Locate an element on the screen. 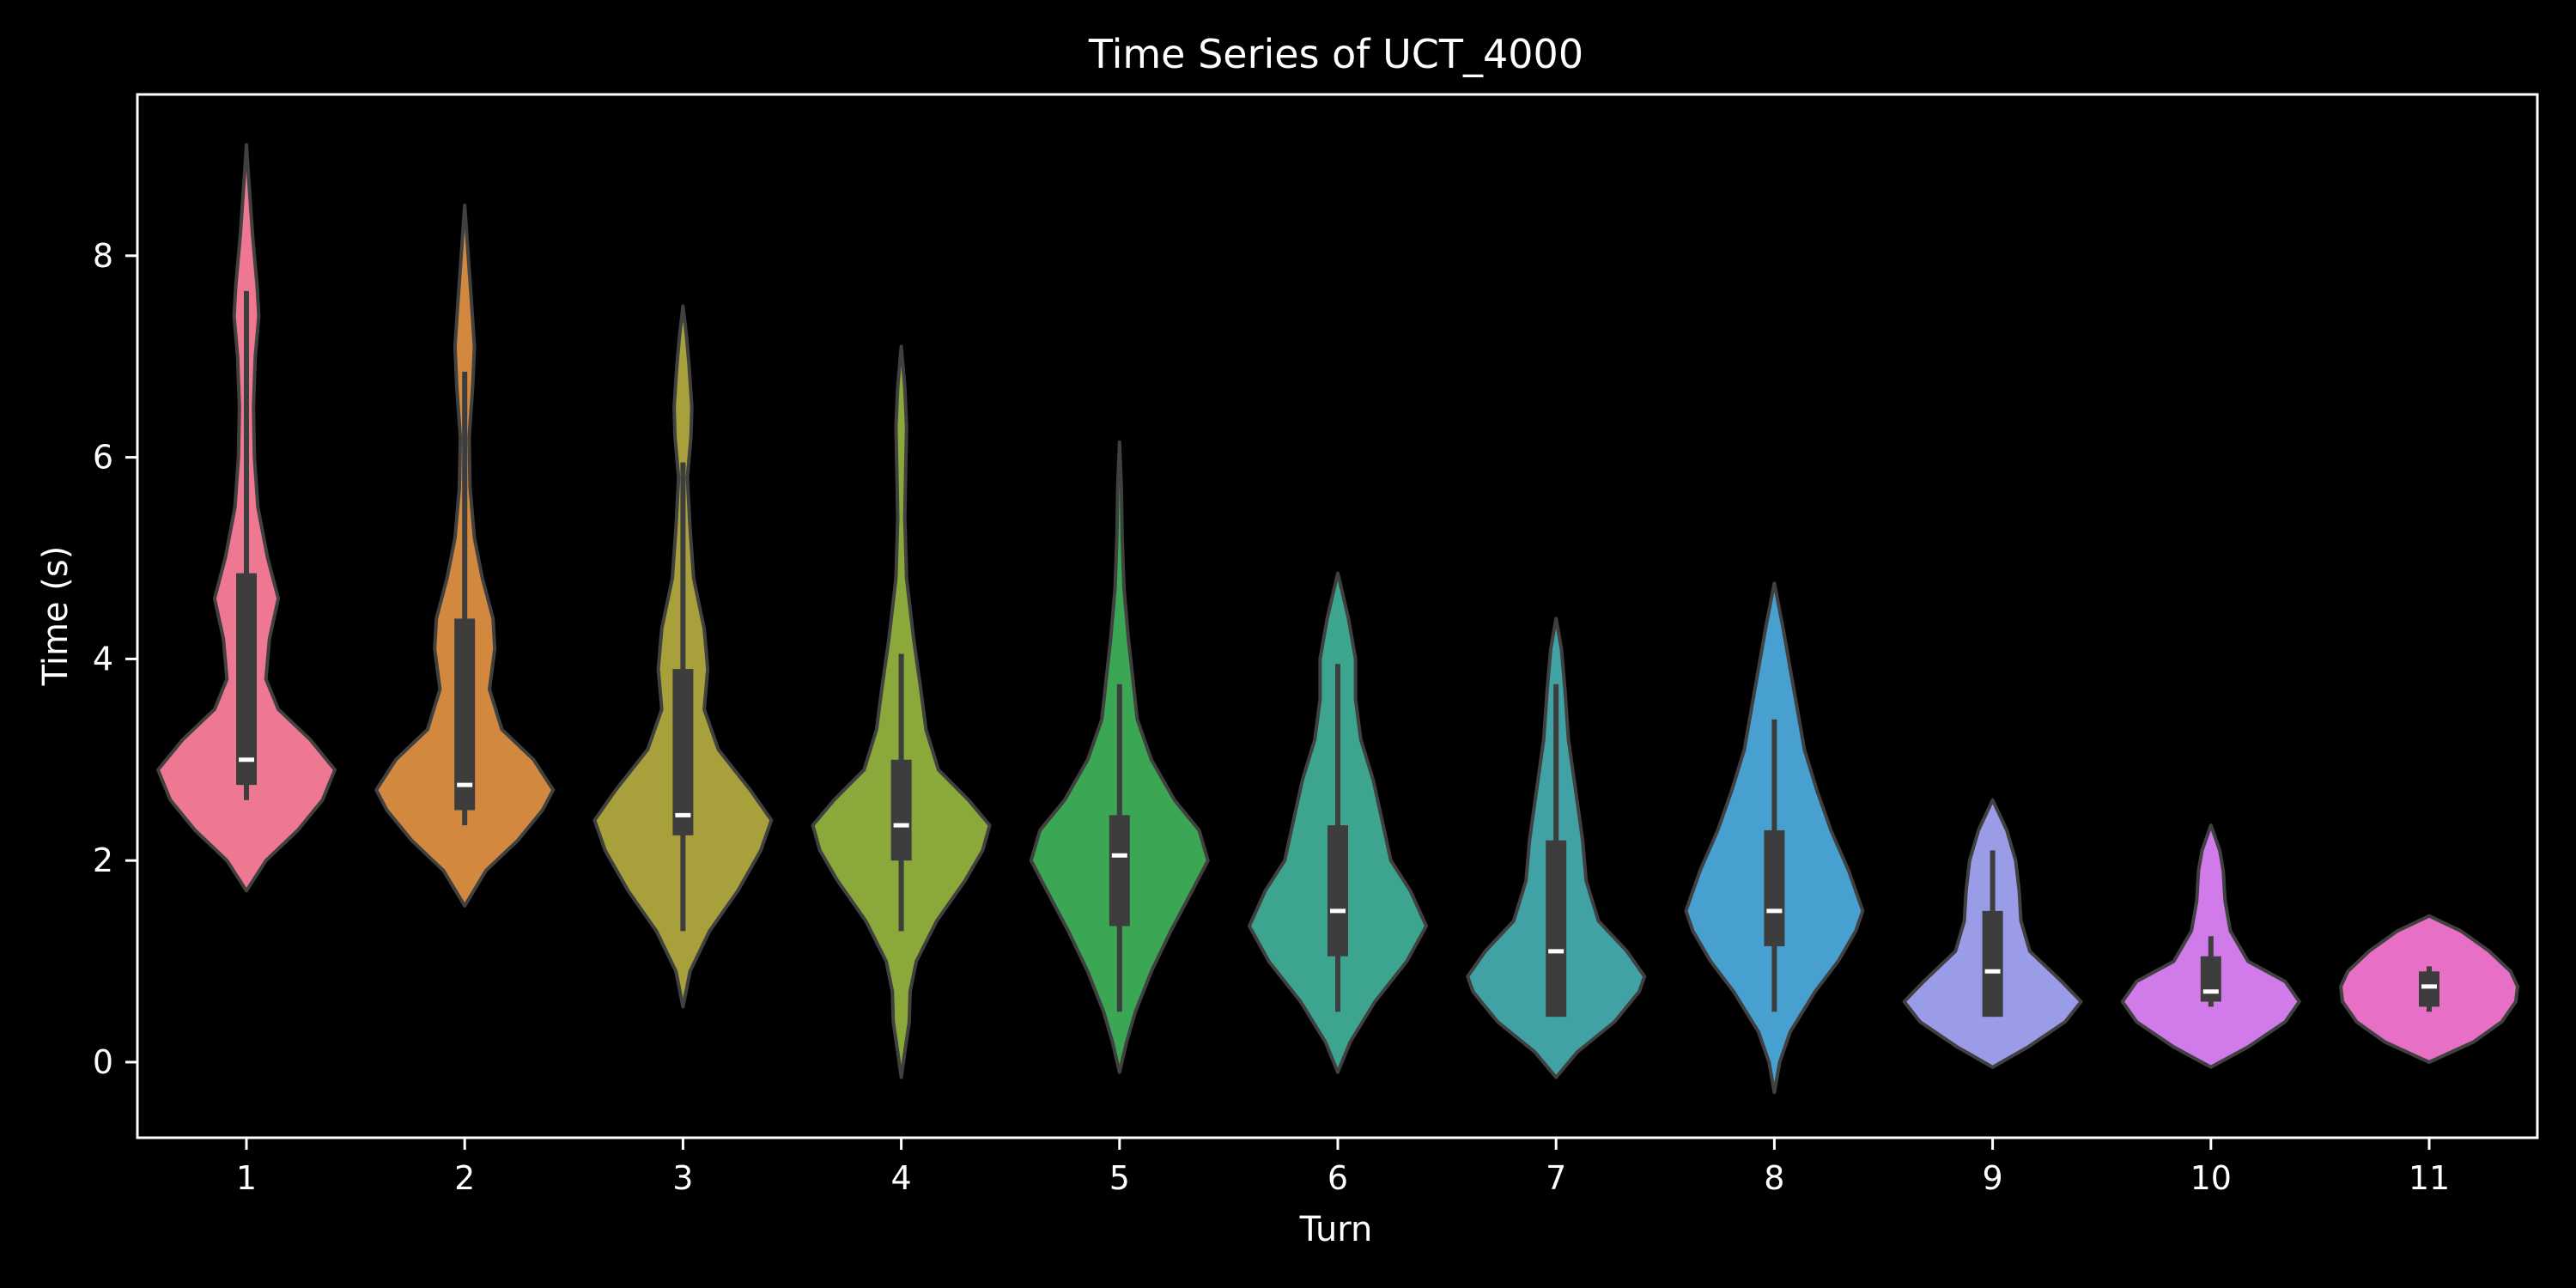  chart-title: Time Series of UCT_4000 is located at coordinates (1335, 54).